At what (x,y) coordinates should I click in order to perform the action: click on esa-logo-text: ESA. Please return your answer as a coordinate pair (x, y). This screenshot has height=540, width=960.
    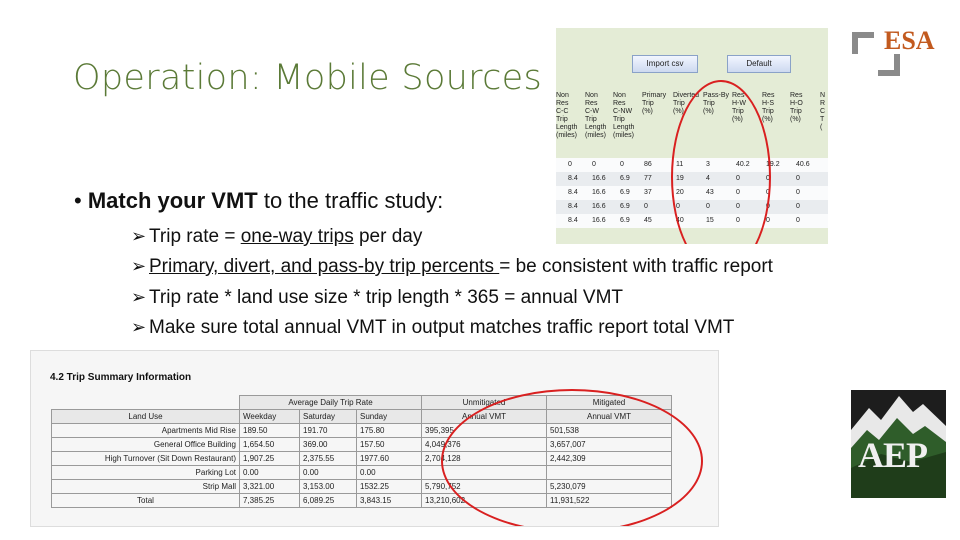
    Looking at the image, I should click on (909, 40).